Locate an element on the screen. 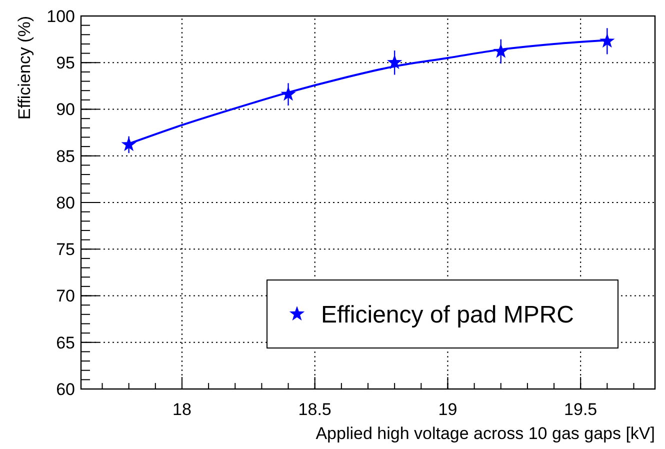  x-tick-label: 18.5 is located at coordinates (315, 409).